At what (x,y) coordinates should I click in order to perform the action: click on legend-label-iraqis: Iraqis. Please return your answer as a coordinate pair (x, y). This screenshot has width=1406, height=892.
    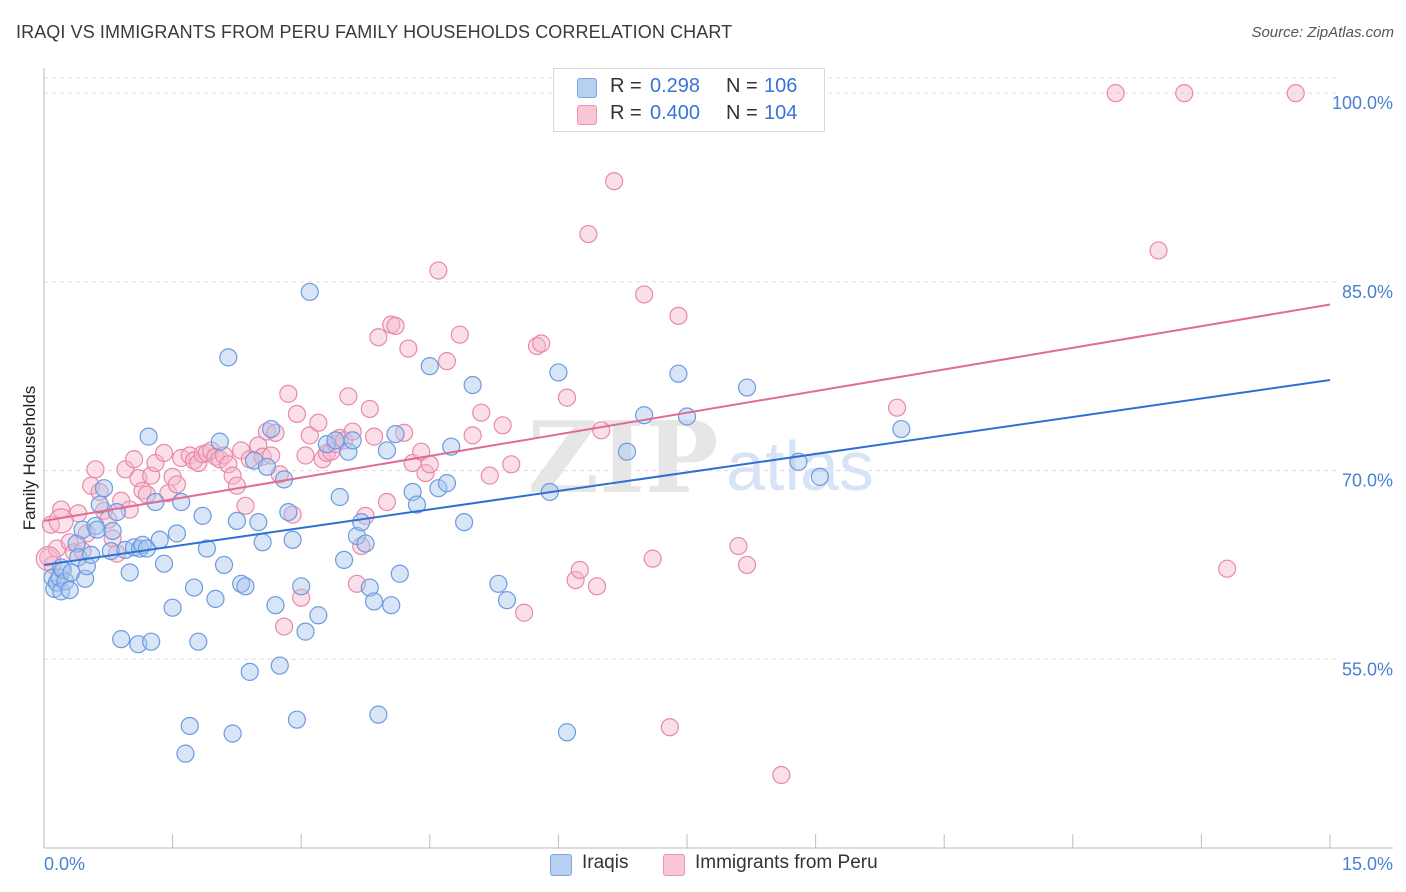
    Looking at the image, I should click on (605, 862).